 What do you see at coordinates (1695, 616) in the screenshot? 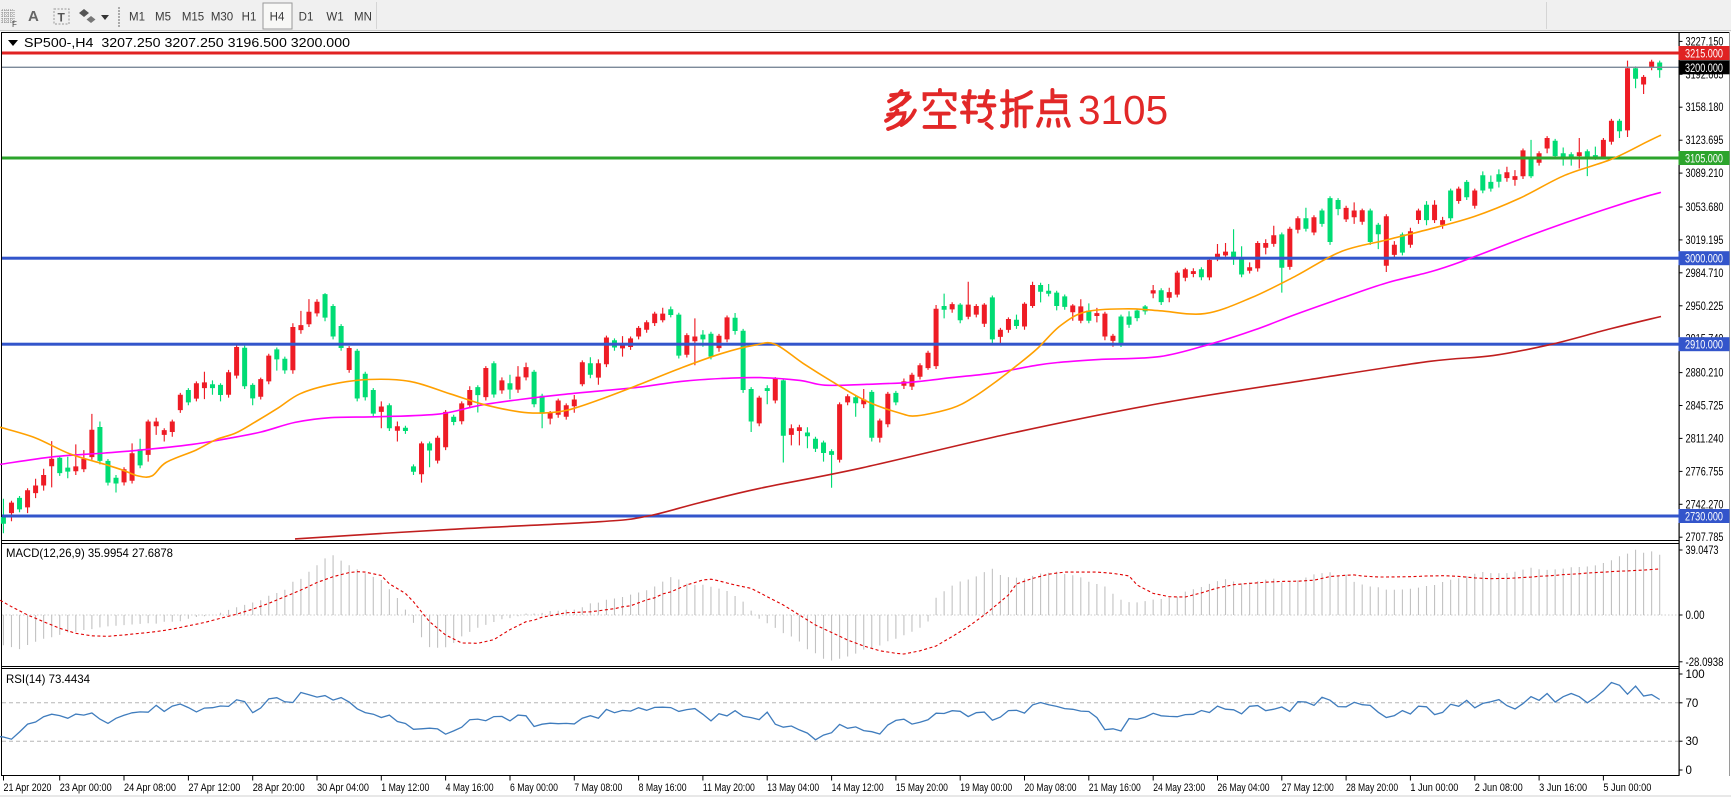
I see `svg-text: 0.00` at bounding box center [1695, 616].